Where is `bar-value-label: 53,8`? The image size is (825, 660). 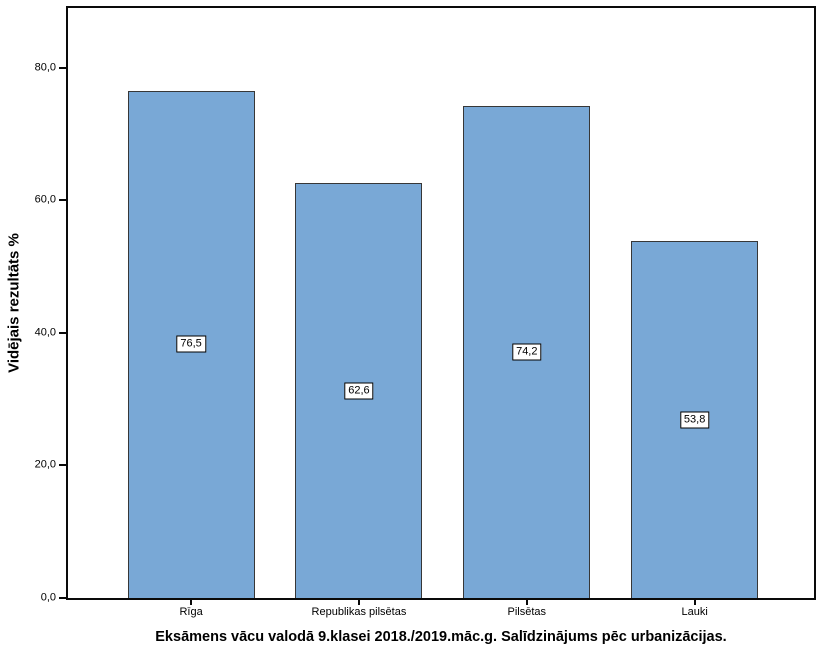
bar-value-label: 53,8 is located at coordinates (694, 420).